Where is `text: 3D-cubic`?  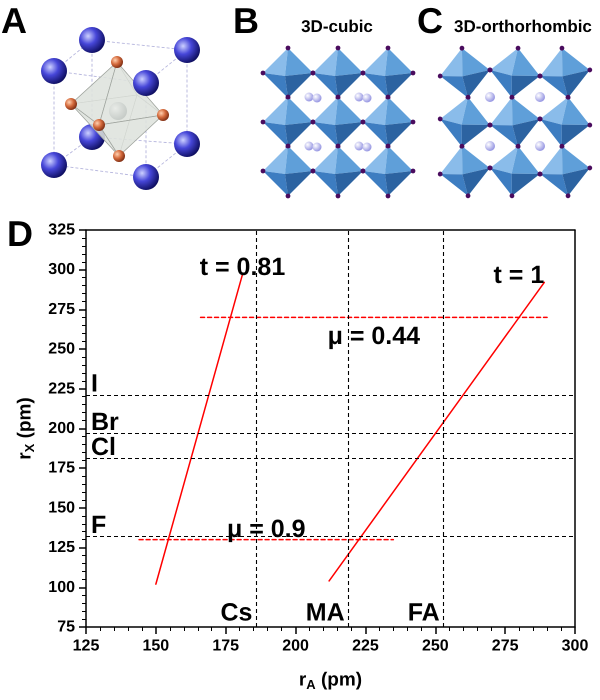
text: 3D-cubic is located at coordinates (337, 26).